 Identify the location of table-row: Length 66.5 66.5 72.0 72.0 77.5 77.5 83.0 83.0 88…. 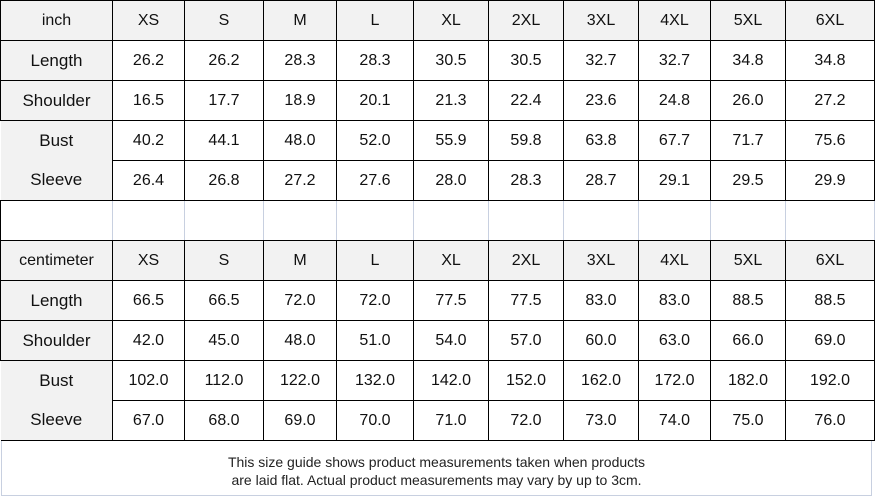
(437, 300).